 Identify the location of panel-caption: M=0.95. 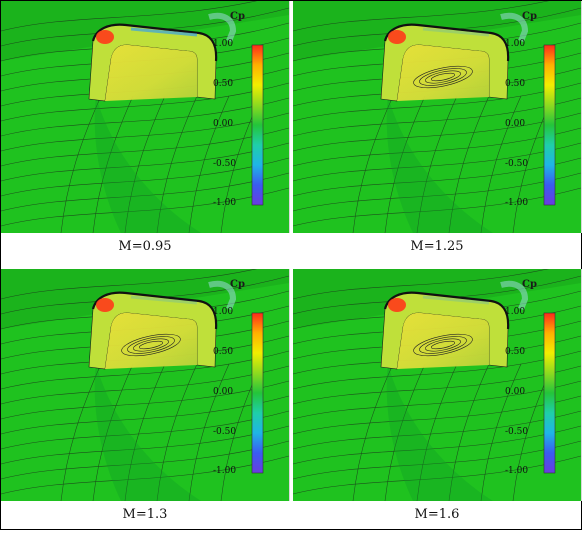
(145, 246).